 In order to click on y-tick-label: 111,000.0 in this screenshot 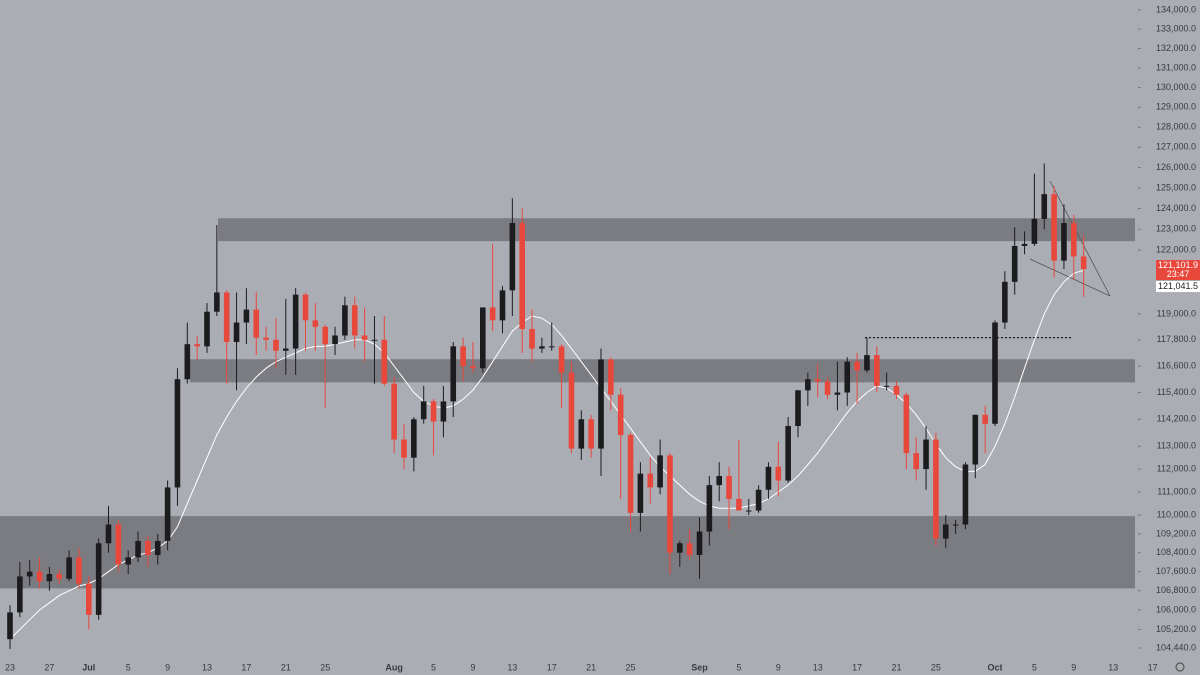, I will do `click(1176, 491)`.